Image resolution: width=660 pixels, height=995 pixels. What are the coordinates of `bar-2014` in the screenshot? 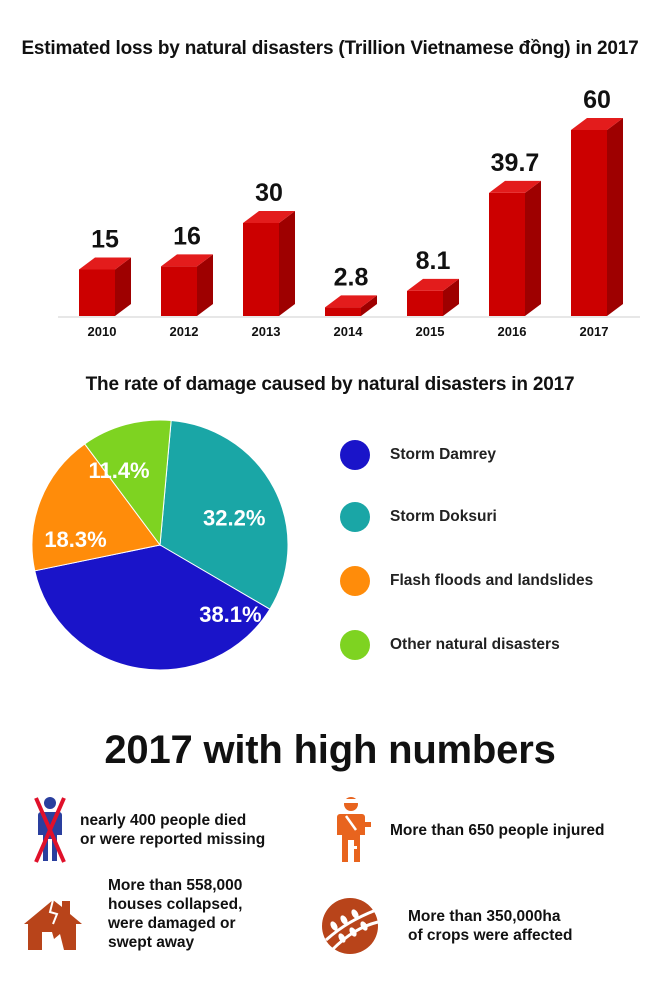 It's located at (351, 305).